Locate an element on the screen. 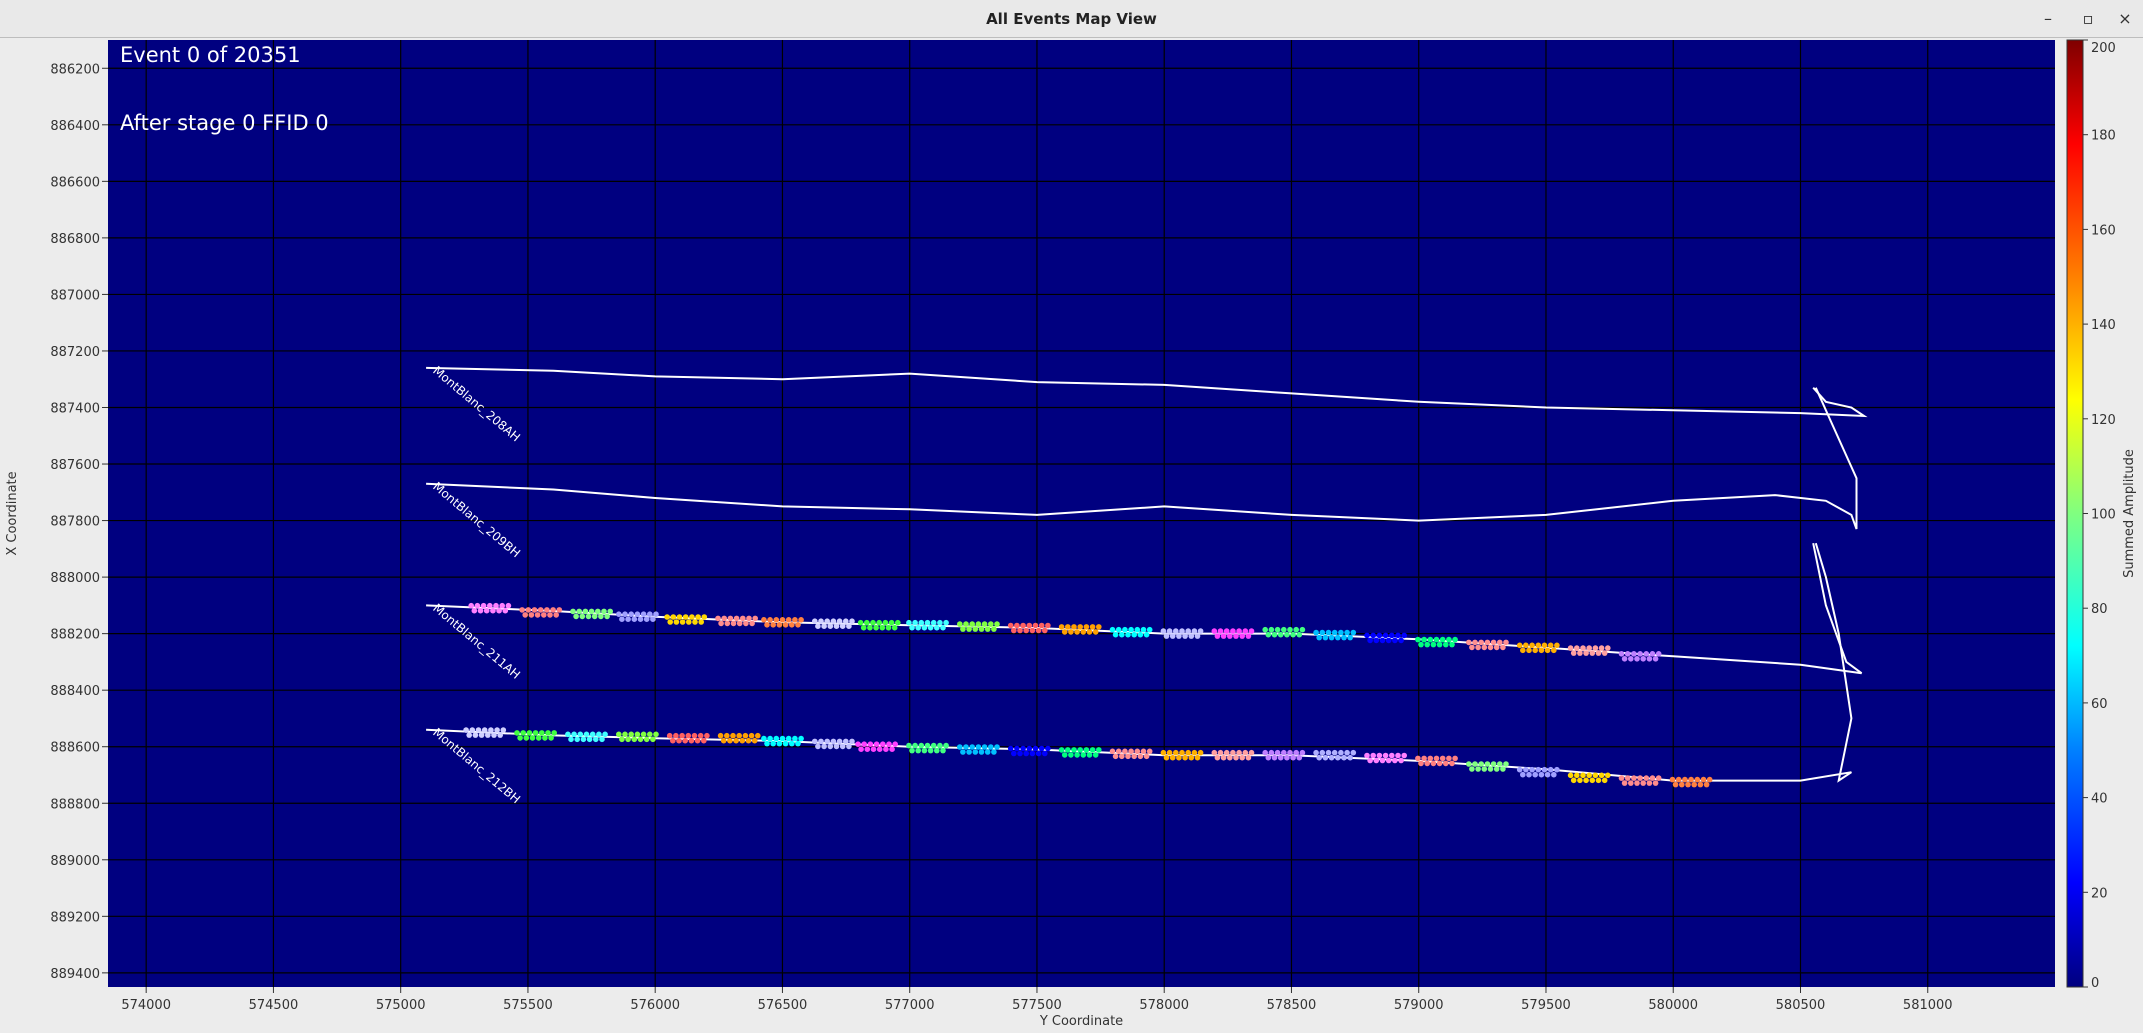 The height and width of the screenshot is (1033, 2143). y-tick-label: 888600 is located at coordinates (75, 748).